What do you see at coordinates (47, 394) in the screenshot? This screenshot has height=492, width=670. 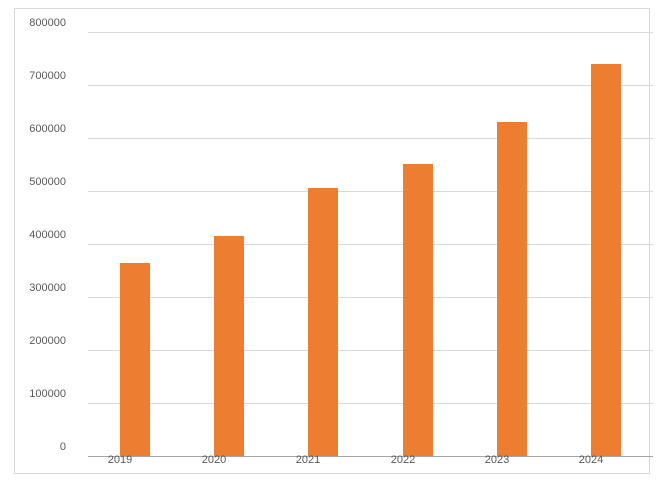 I see `y-tick-label: 100000` at bounding box center [47, 394].